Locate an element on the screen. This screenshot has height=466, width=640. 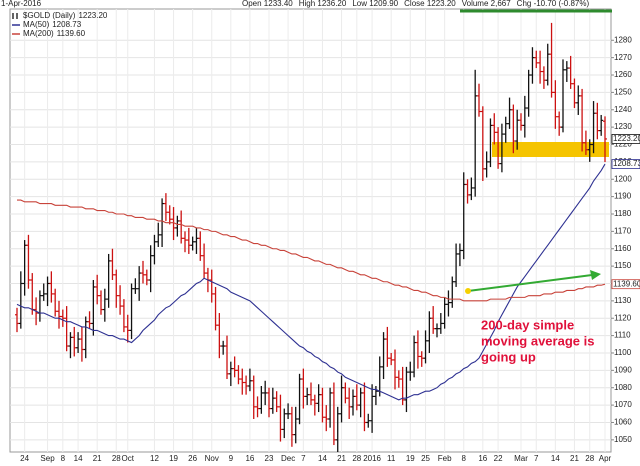
y-tick-label: 1110 is located at coordinates (622, 335).